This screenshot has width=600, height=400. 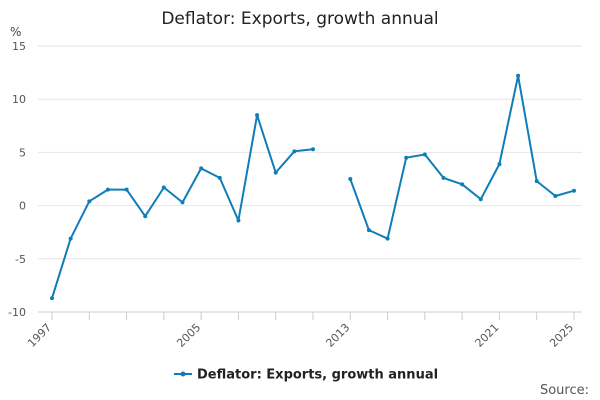 What do you see at coordinates (19, 99) in the screenshot?
I see `y-tick-label: 10` at bounding box center [19, 99].